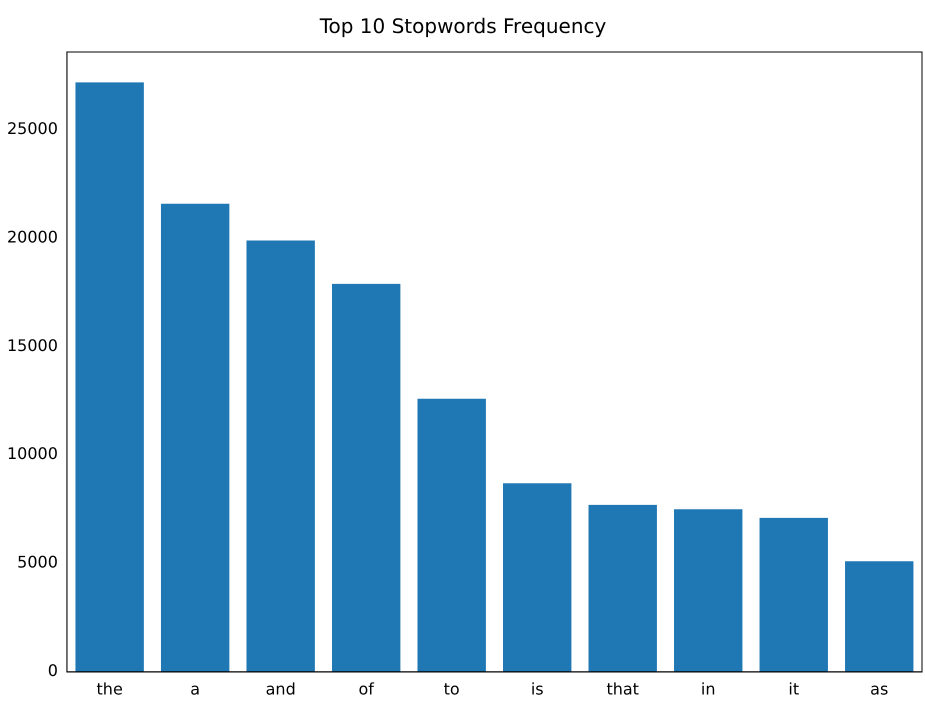 The width and height of the screenshot is (925, 709). I want to click on y-tick-label: 15000, so click(32, 345).